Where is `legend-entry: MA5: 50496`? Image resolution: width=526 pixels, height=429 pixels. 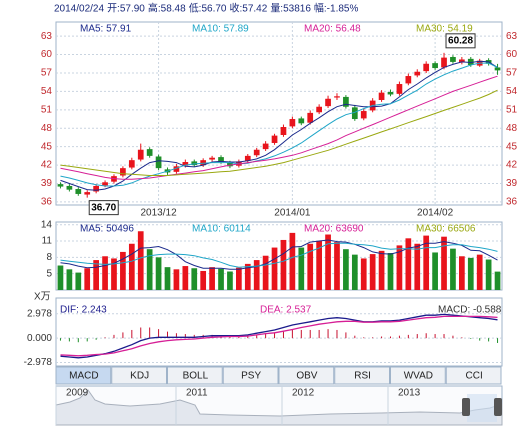 legend-entry: MA5: 50496 is located at coordinates (107, 229).